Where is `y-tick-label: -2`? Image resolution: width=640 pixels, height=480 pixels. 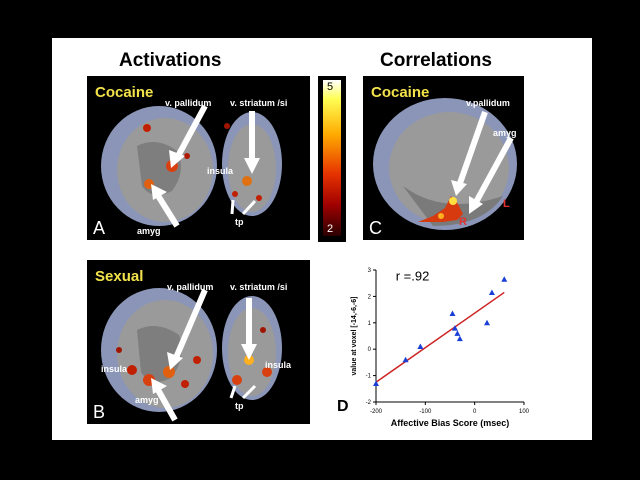 y-tick-label: -2 is located at coordinates (369, 403).